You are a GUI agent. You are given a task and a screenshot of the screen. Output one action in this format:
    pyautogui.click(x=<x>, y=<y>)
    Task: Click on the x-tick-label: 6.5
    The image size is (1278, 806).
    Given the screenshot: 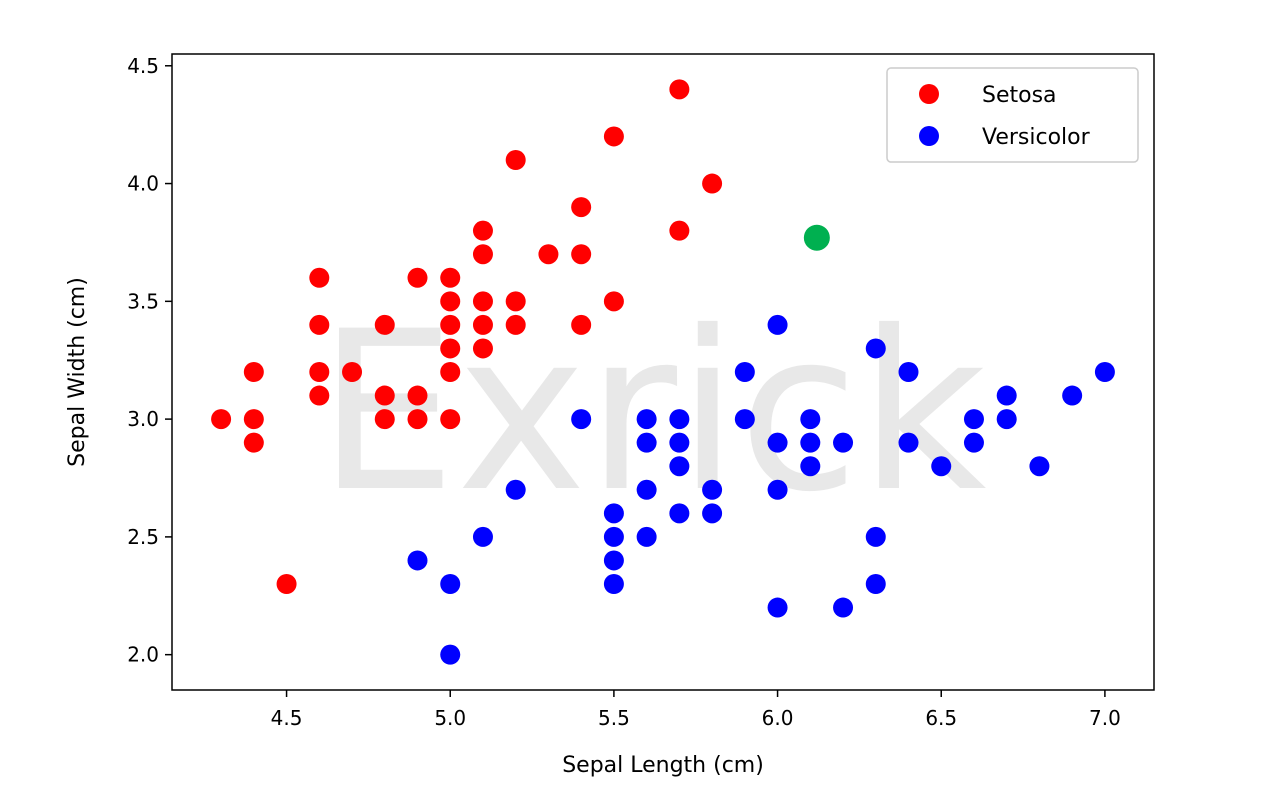 What is the action you would take?
    pyautogui.click(x=941, y=718)
    